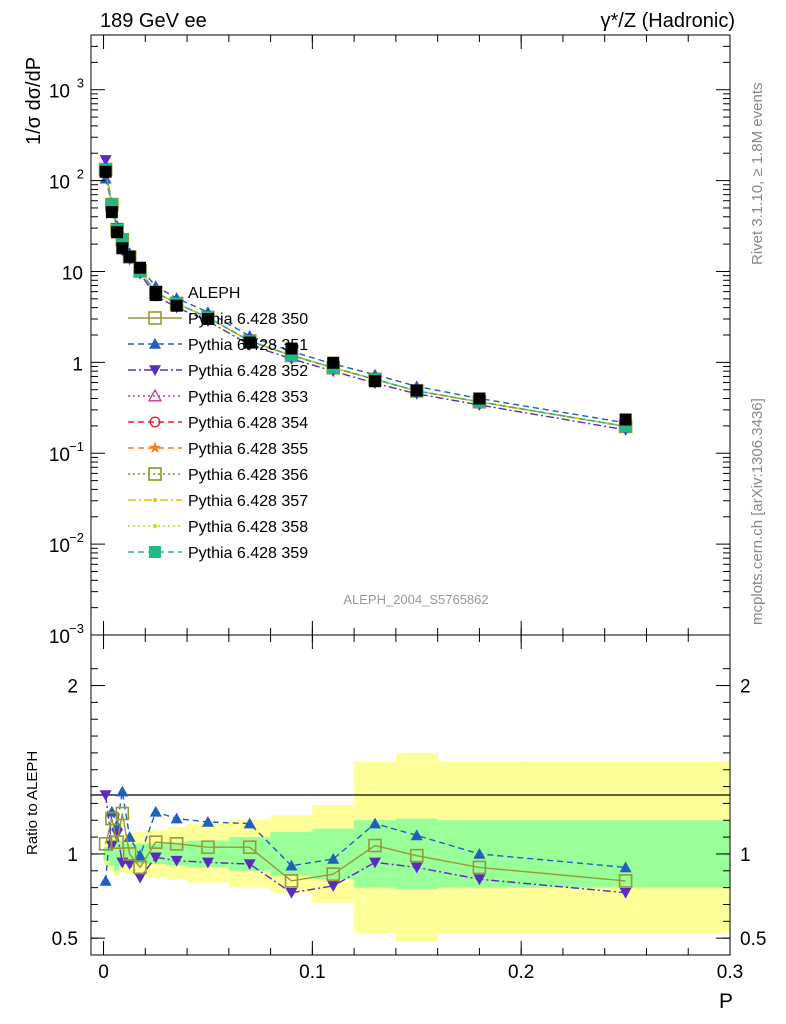 The image size is (786, 1024). Describe the element at coordinates (65, 939) in the screenshot. I see `ratio-y-tick-label: 0.5` at that location.